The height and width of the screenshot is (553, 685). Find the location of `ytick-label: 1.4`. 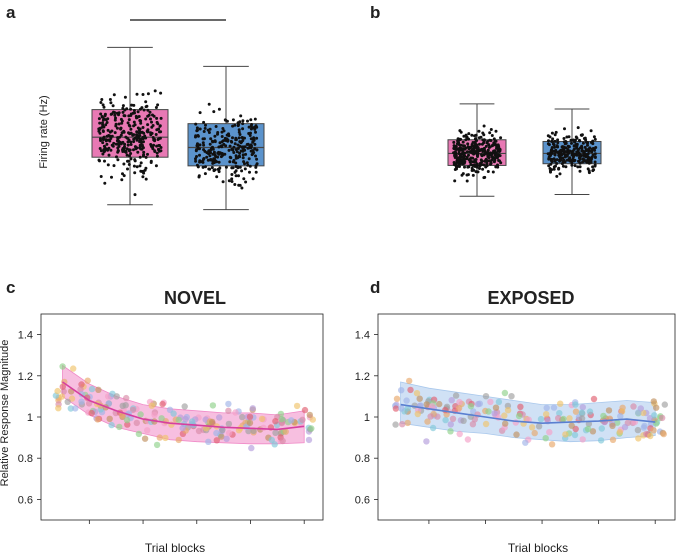

ytick-label: 1.4 is located at coordinates (25, 336).